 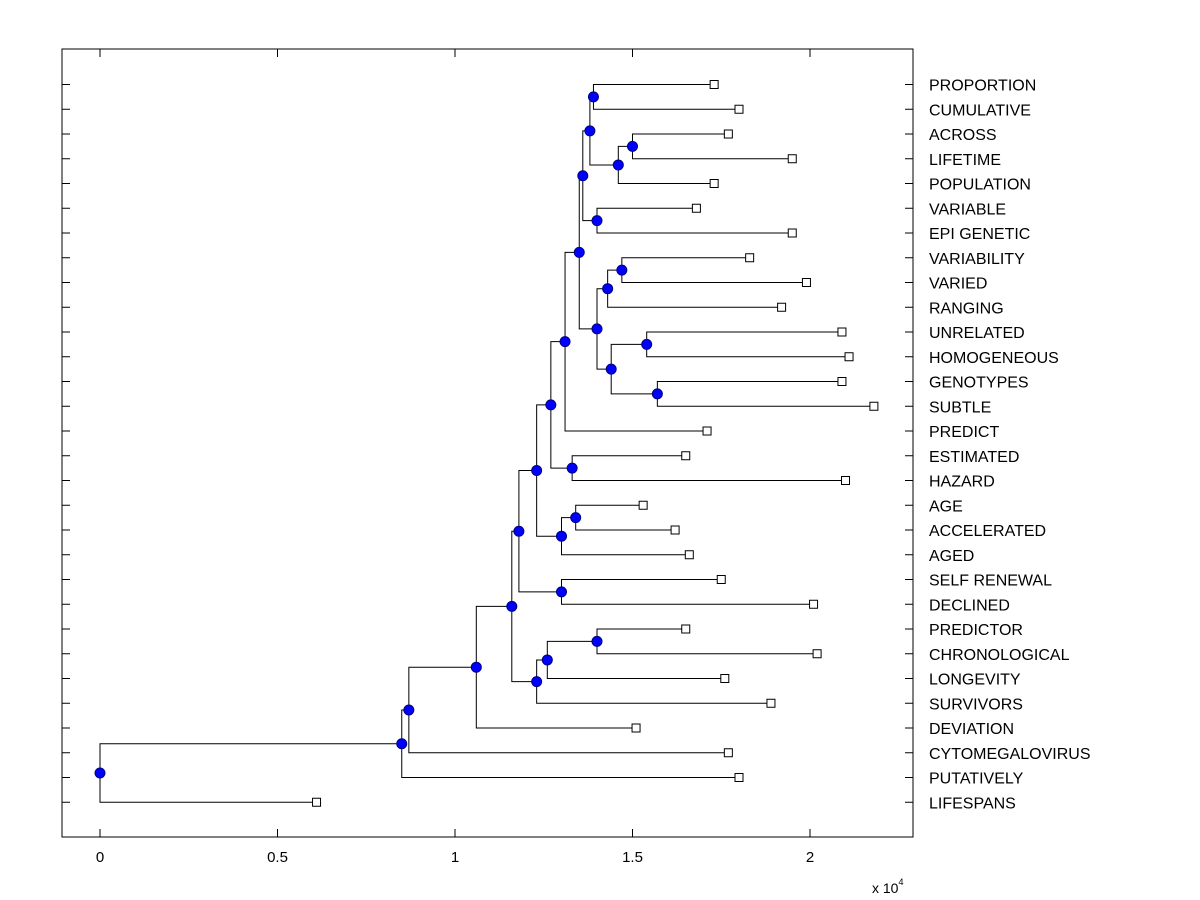 I want to click on leaf-label: HOMOGENEOUS, so click(x=994, y=358).